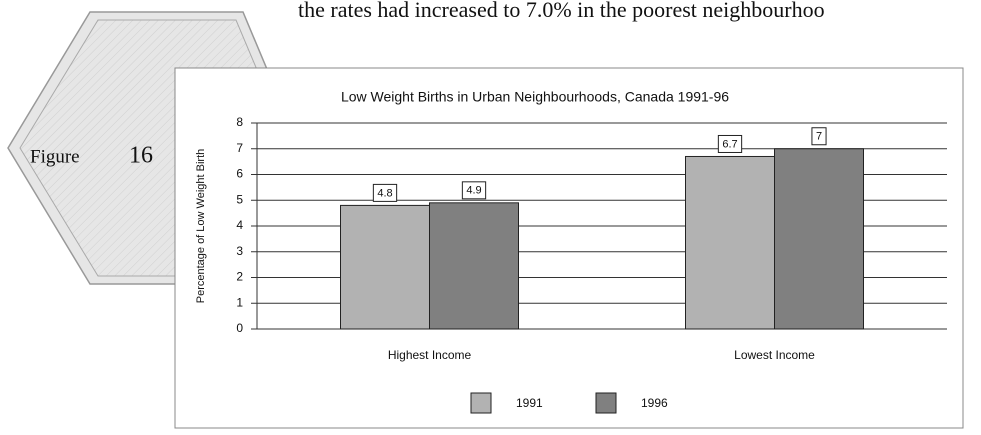  I want to click on x-tick-label: Highest Income, so click(430, 355).